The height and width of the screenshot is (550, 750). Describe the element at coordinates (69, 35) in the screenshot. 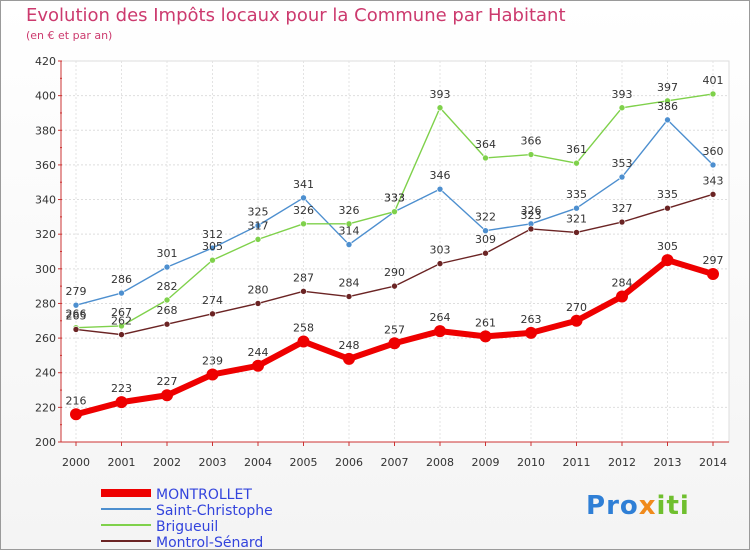

I see `chart-subtitle: (en € et par an)` at that location.